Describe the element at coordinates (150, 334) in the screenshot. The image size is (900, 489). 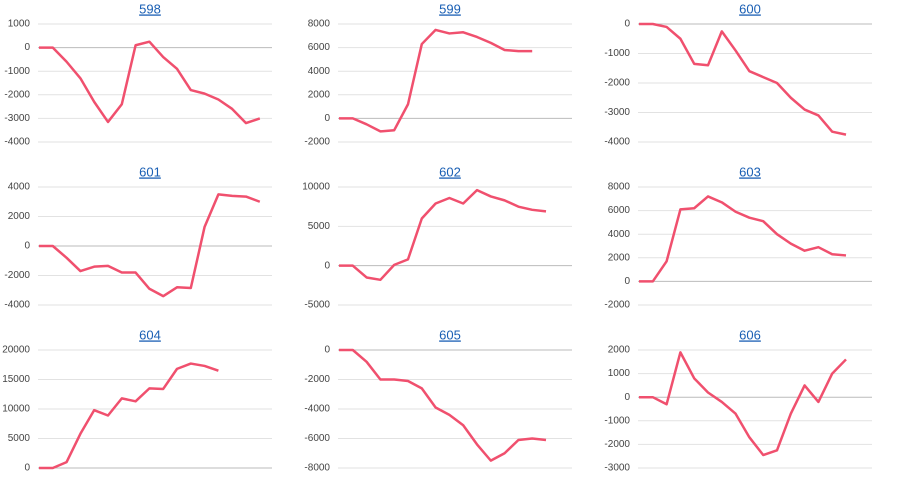
I see `chart-title: 604` at that location.